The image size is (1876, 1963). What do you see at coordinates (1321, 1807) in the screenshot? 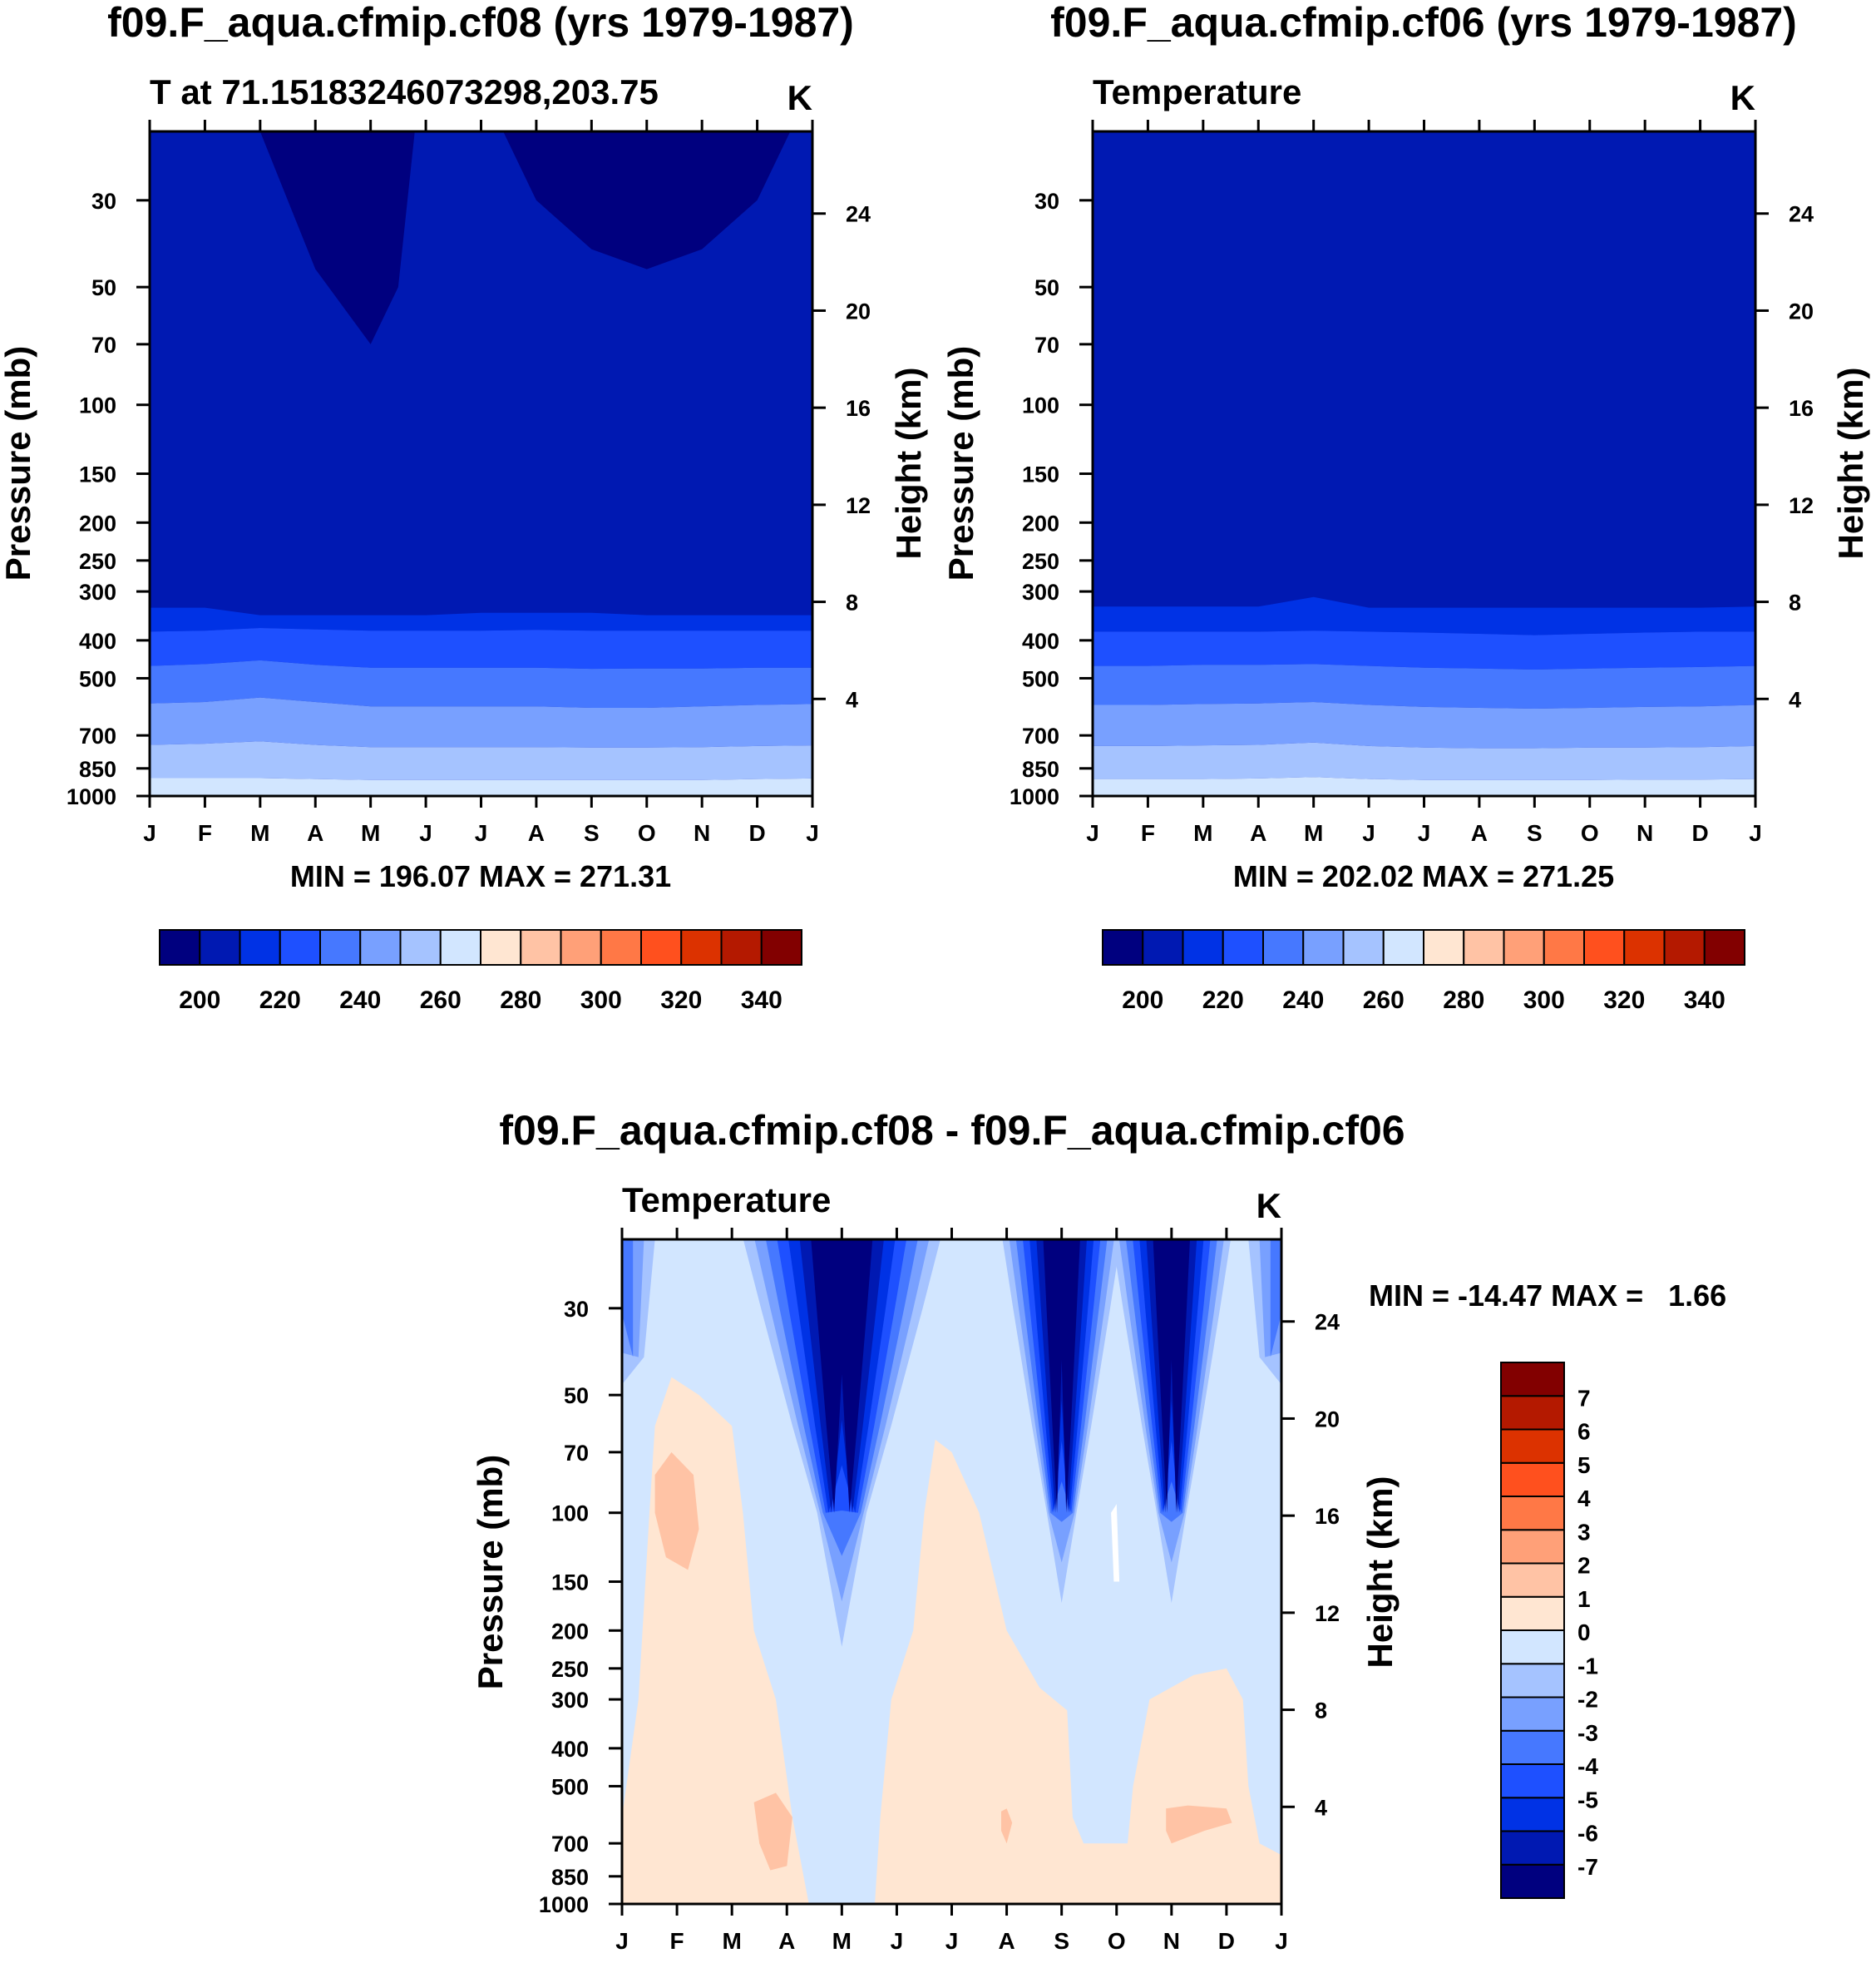
I see `y-tick-label-right: 4` at bounding box center [1321, 1807].